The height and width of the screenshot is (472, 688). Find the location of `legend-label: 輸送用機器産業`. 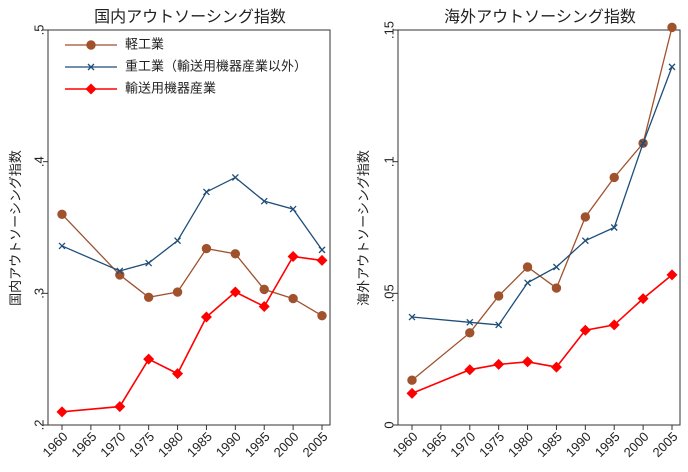

legend-label: 輸送用機器産業 is located at coordinates (170, 89).